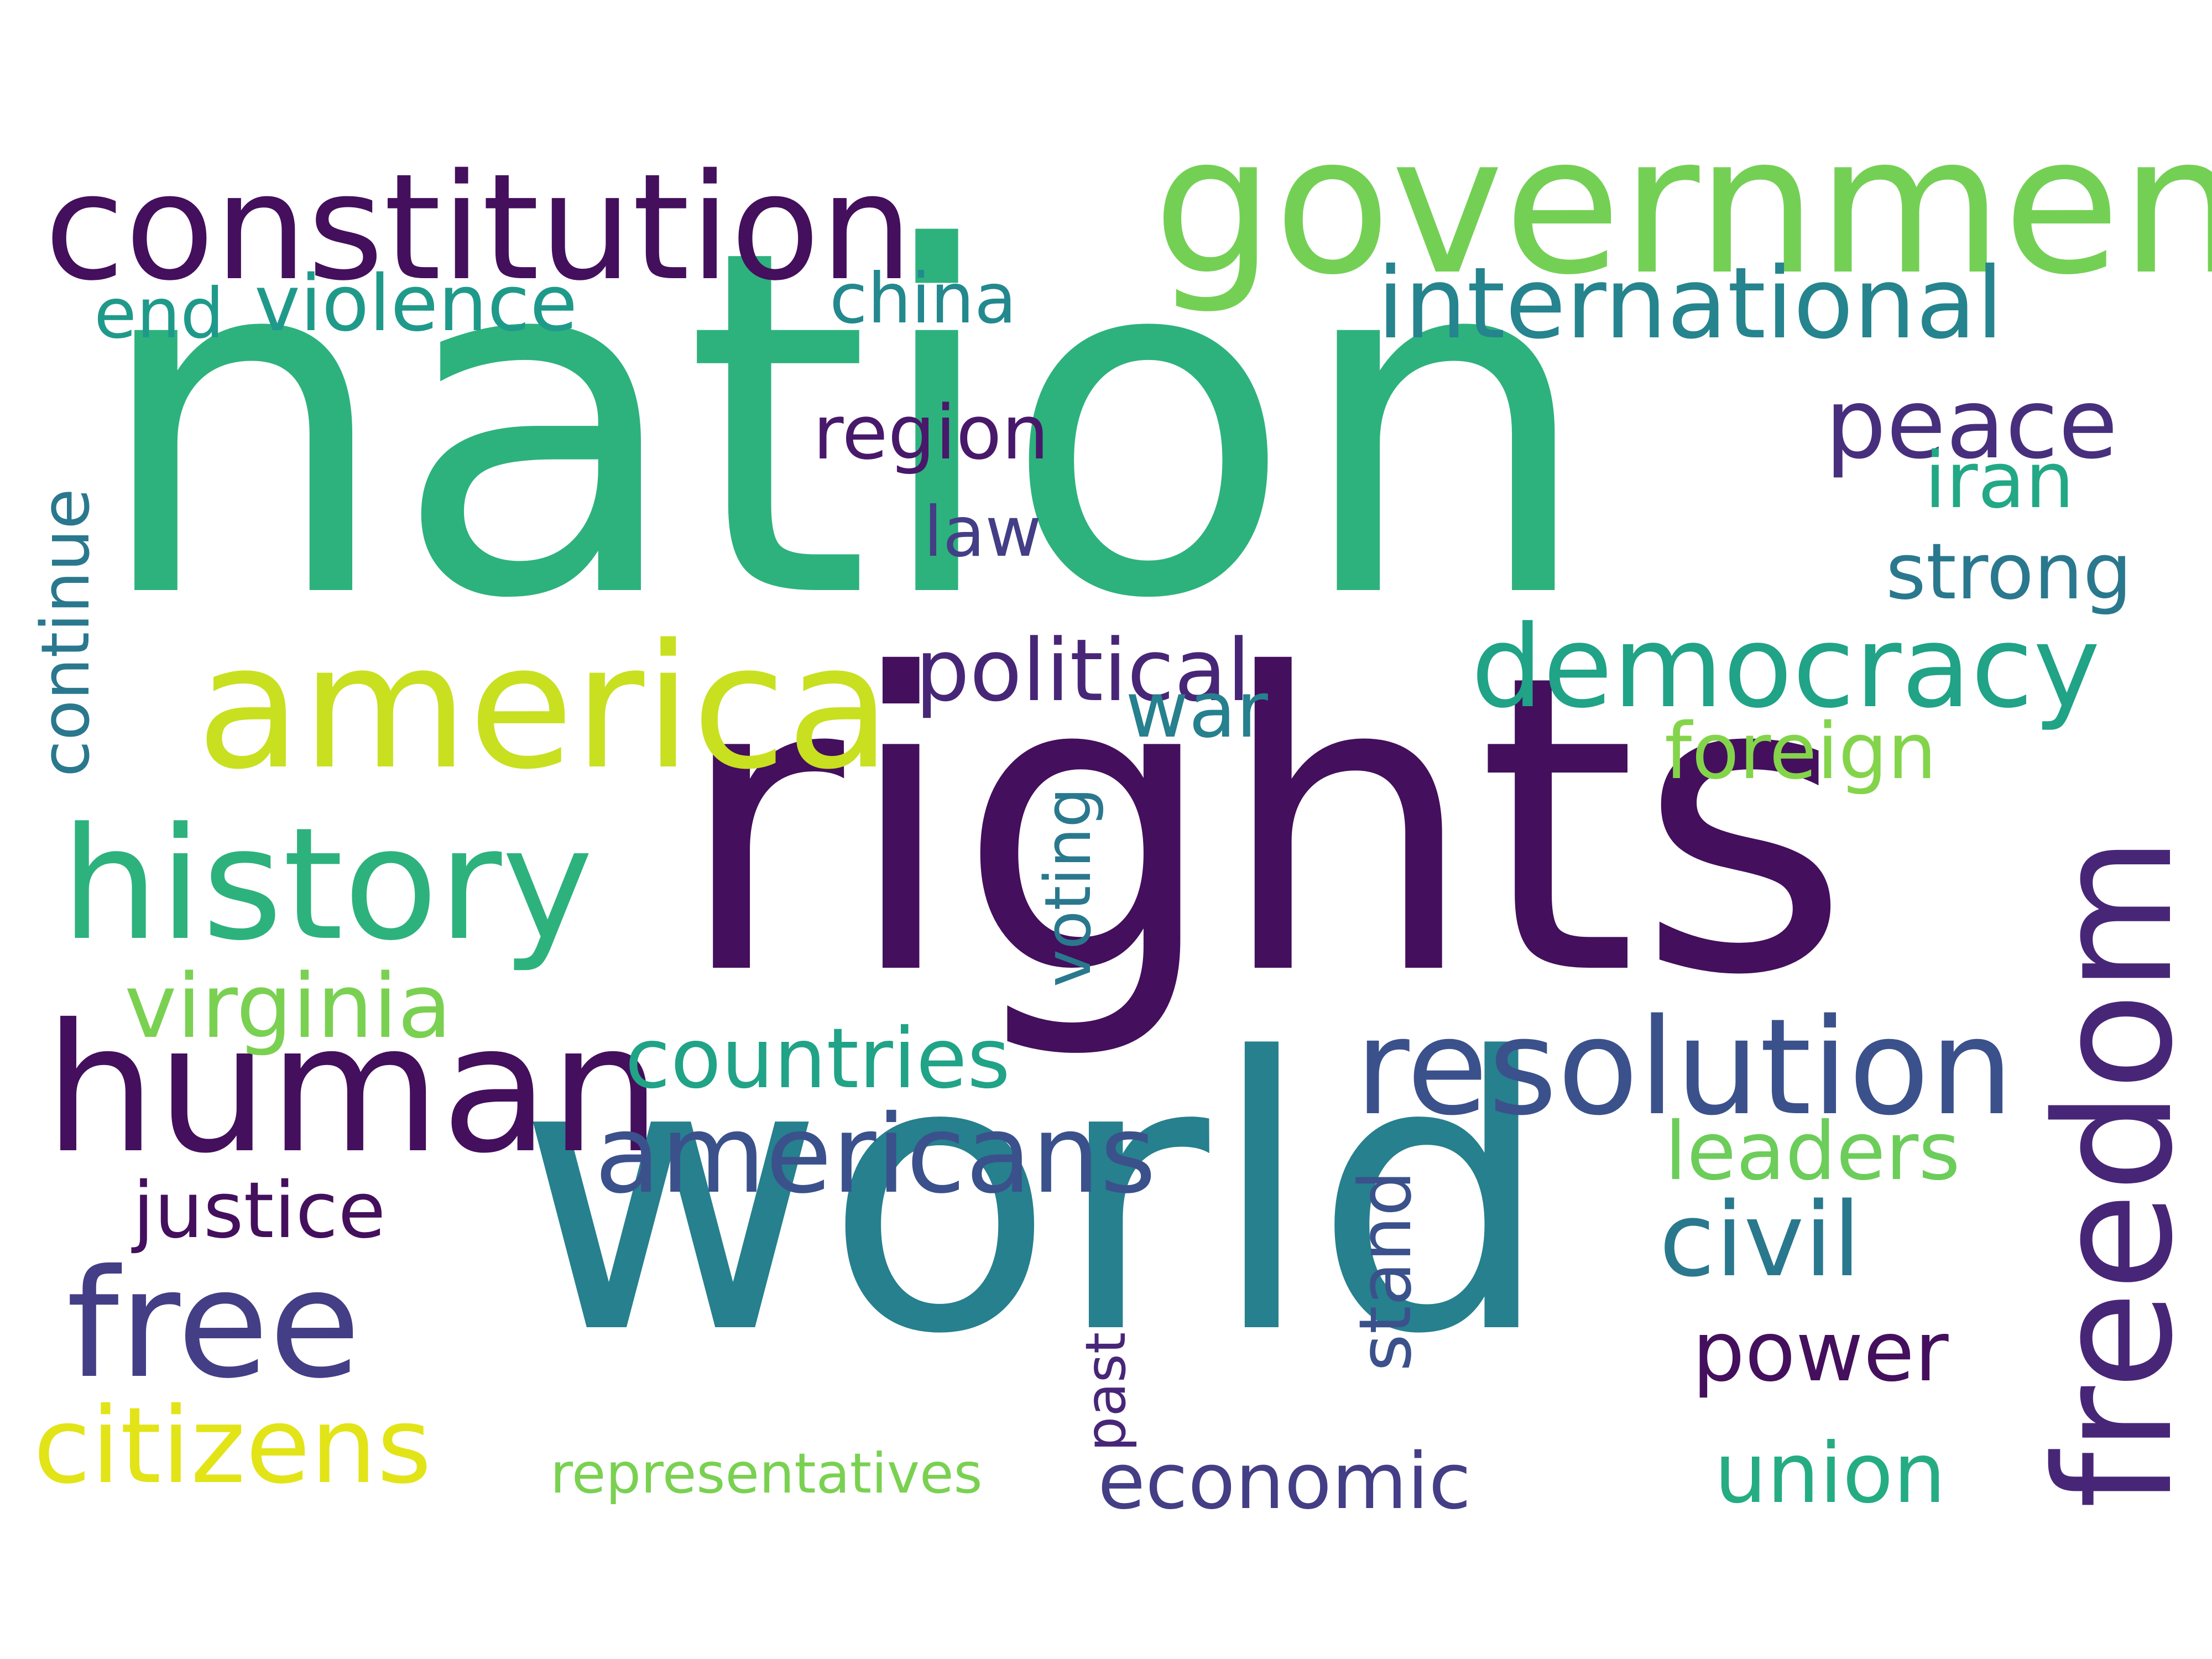 The height and width of the screenshot is (1659, 2212). I want to click on word-virginia: virginia, so click(288, 1006).